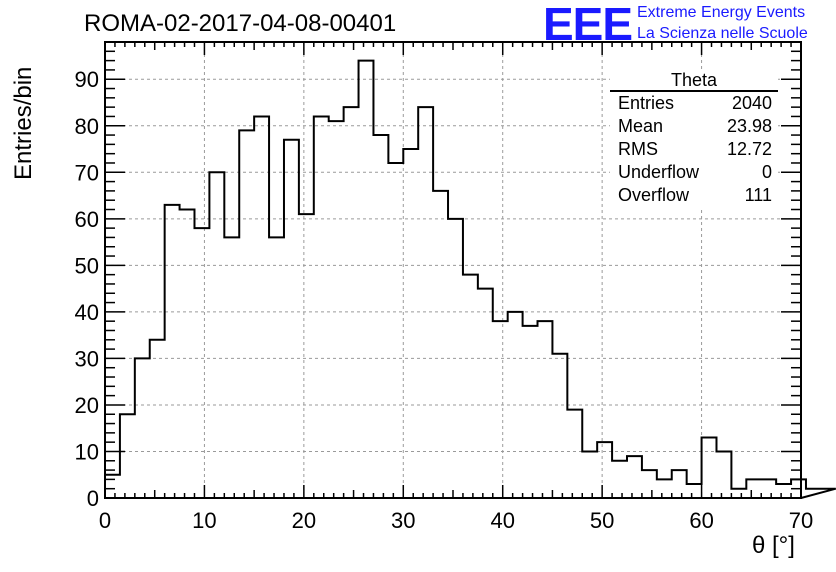 Image resolution: width=836 pixels, height=572 pixels. What do you see at coordinates (87, 358) in the screenshot?
I see `y-tick-label: 30` at bounding box center [87, 358].